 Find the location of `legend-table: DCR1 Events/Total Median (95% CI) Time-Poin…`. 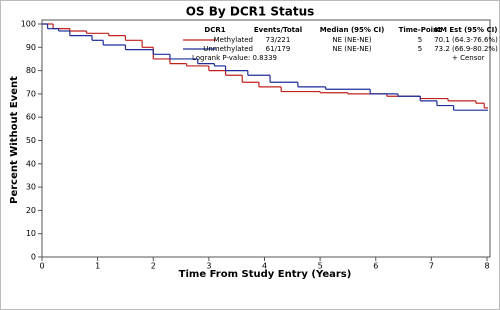

legend-table: DCR1 Events/Total Median (95% CI) Time-Poin… is located at coordinates (340, 44).